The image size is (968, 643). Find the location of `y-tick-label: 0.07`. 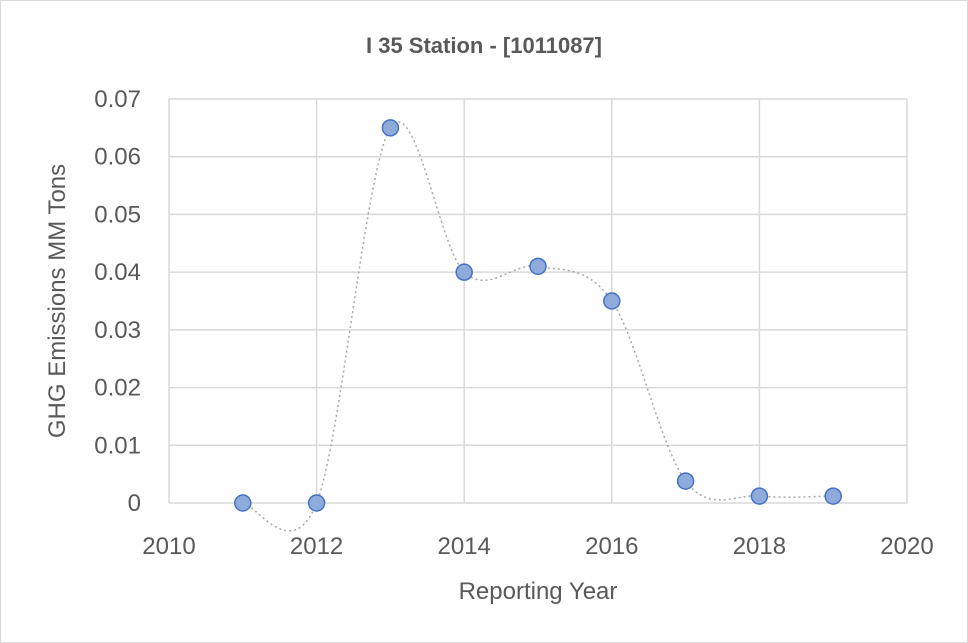

y-tick-label: 0.07 is located at coordinates (117, 99).